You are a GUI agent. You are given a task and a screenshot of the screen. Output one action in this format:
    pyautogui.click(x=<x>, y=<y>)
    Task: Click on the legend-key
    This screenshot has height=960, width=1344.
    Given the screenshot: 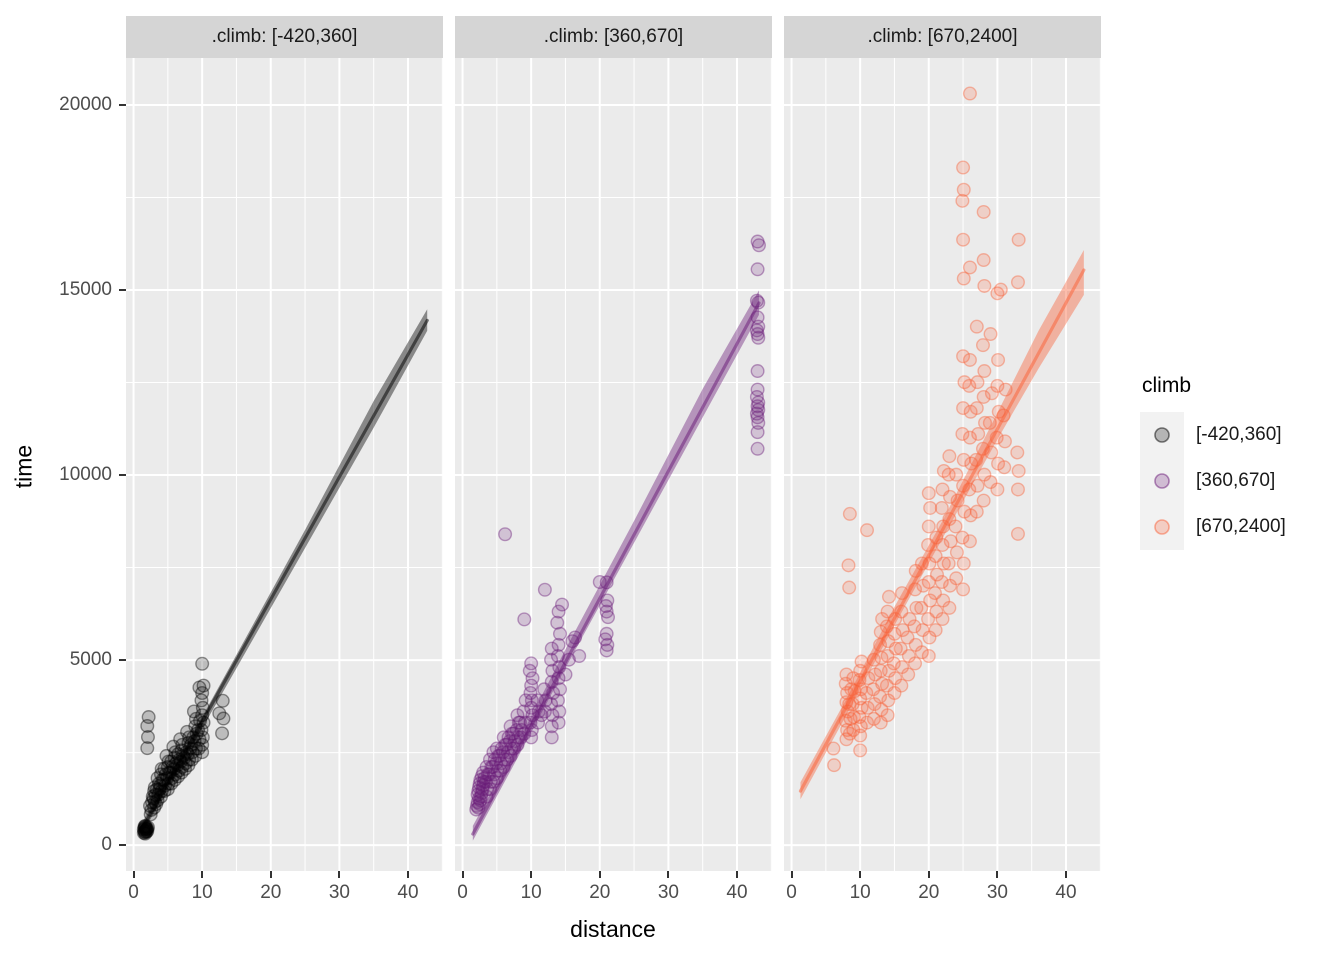 What is the action you would take?
    pyautogui.click(x=1162, y=435)
    